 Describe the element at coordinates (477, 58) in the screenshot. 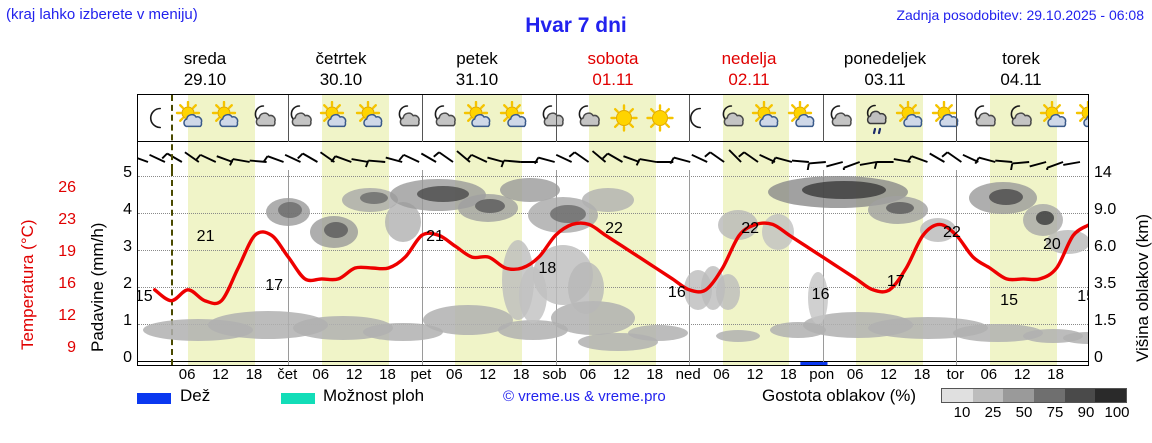

I see `day-name: petek` at that location.